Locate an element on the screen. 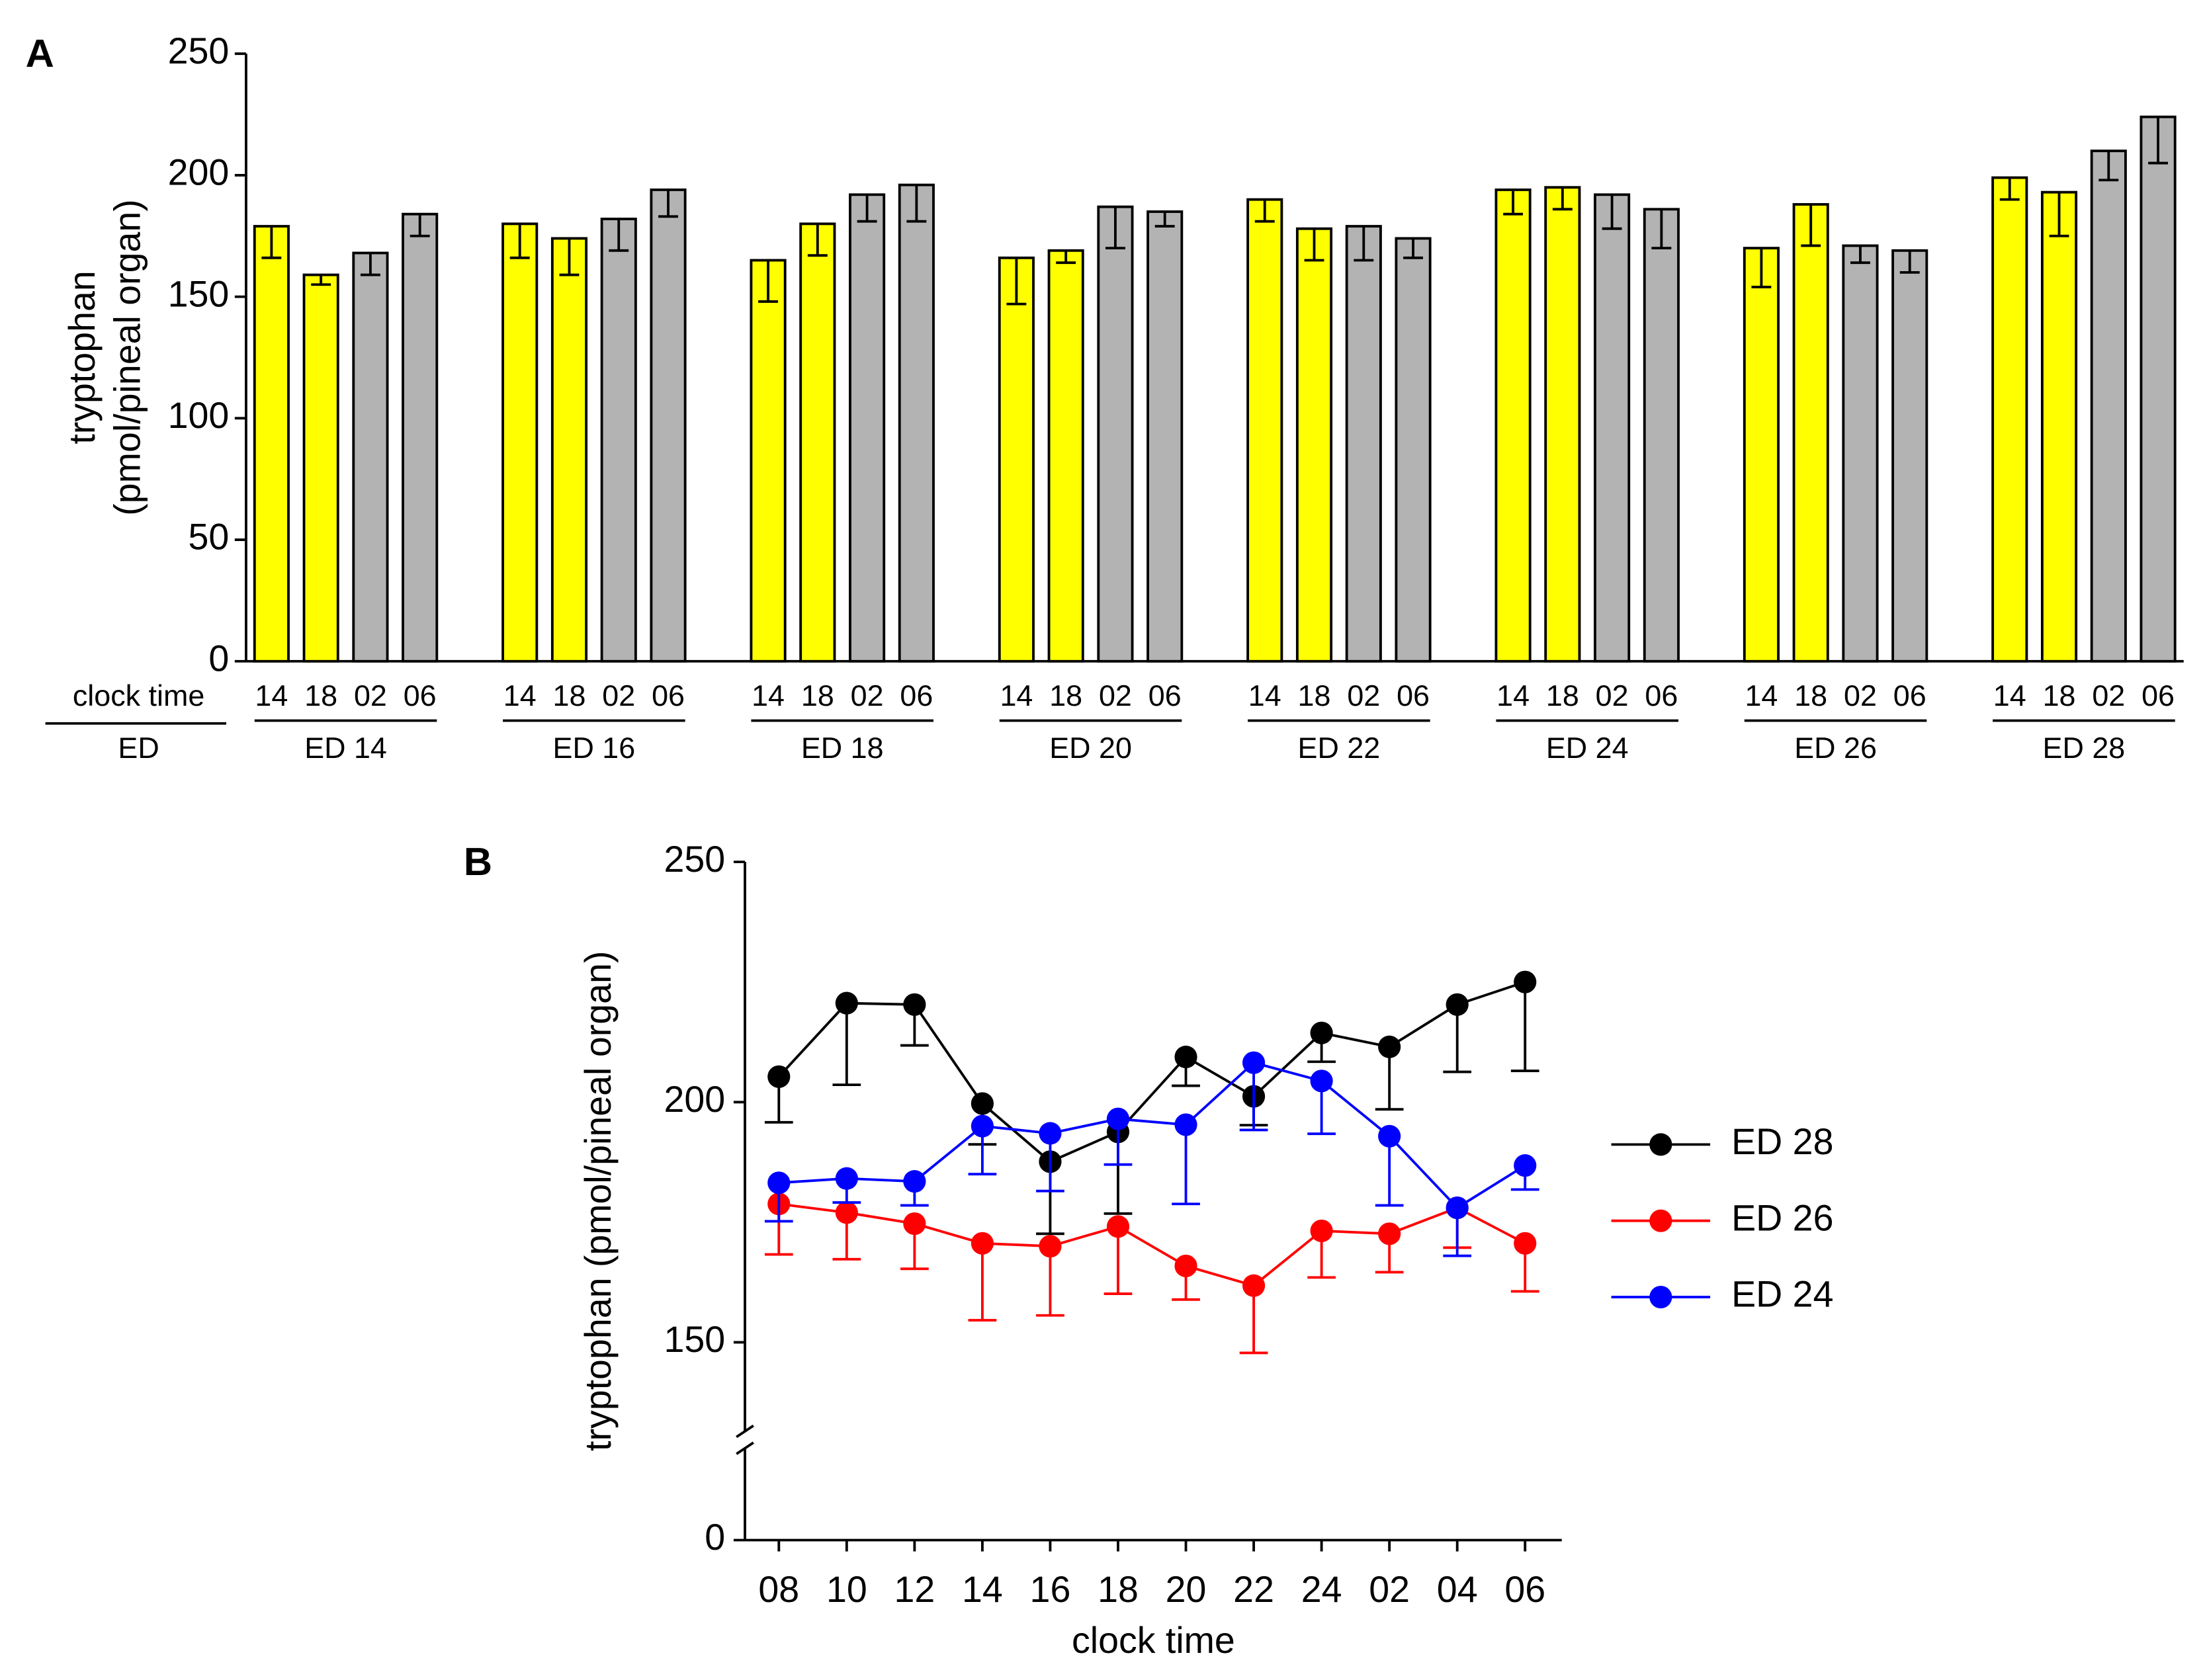 The height and width of the screenshot is (1680, 2205). x-tick-label: 04 is located at coordinates (1457, 1589).